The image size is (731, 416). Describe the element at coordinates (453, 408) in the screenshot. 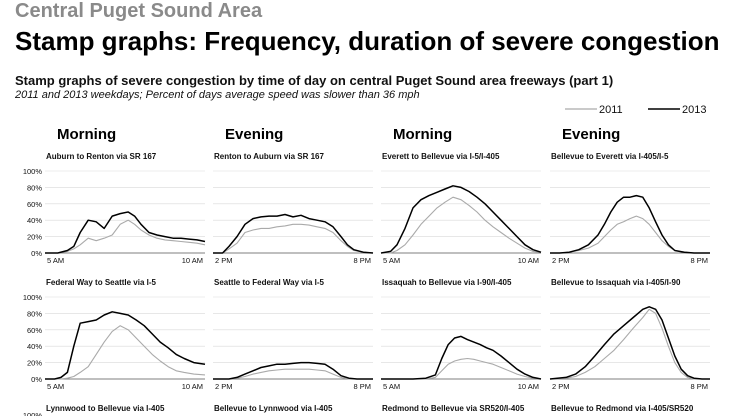

I see `panel-title: Redmond to Bellevue via SR520/I-405` at that location.